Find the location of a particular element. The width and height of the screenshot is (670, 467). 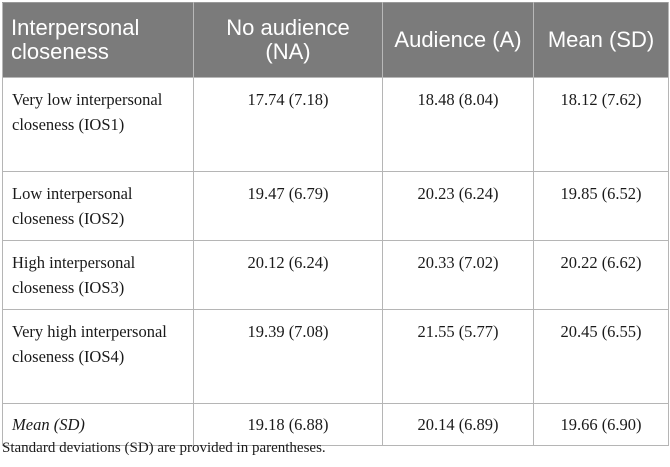

cell-no-audience: 19.18 (6.88) is located at coordinates (288, 424).